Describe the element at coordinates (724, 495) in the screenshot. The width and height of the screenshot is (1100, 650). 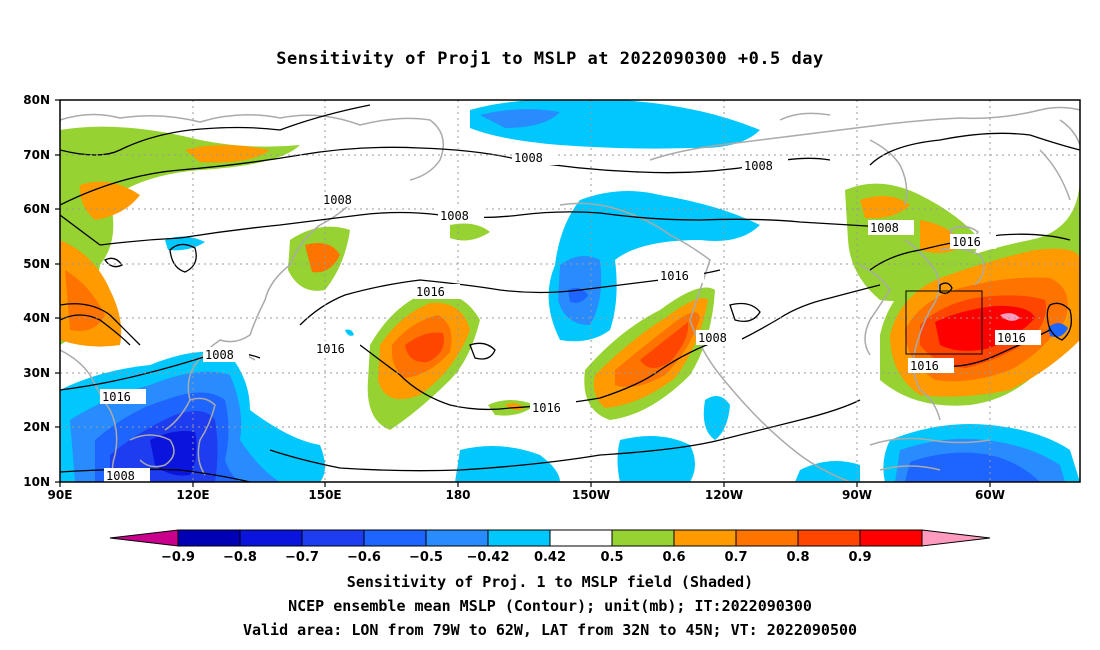
I see `lon-label-120w: 120W` at that location.